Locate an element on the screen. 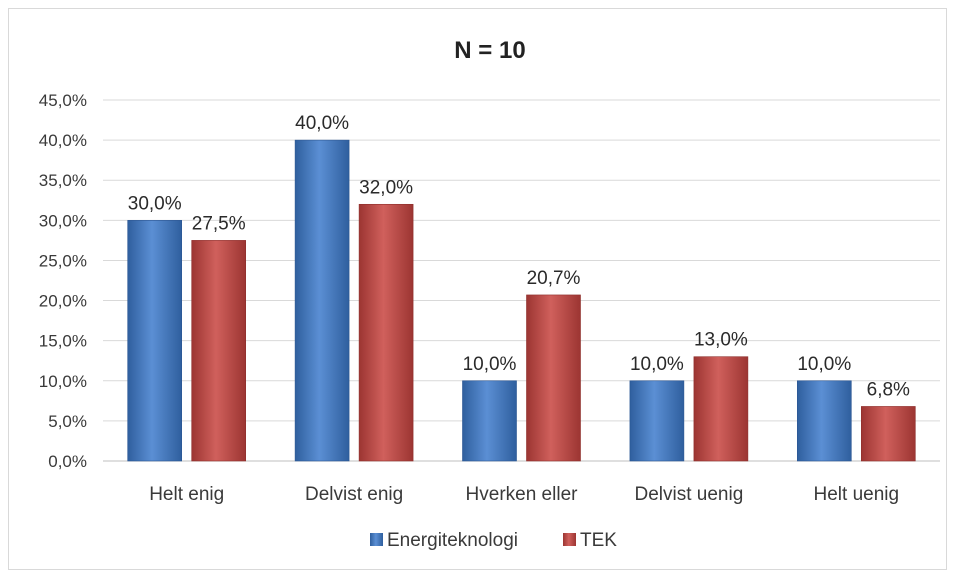 This screenshot has width=955, height=578. data-label: 30,0% is located at coordinates (155, 203).